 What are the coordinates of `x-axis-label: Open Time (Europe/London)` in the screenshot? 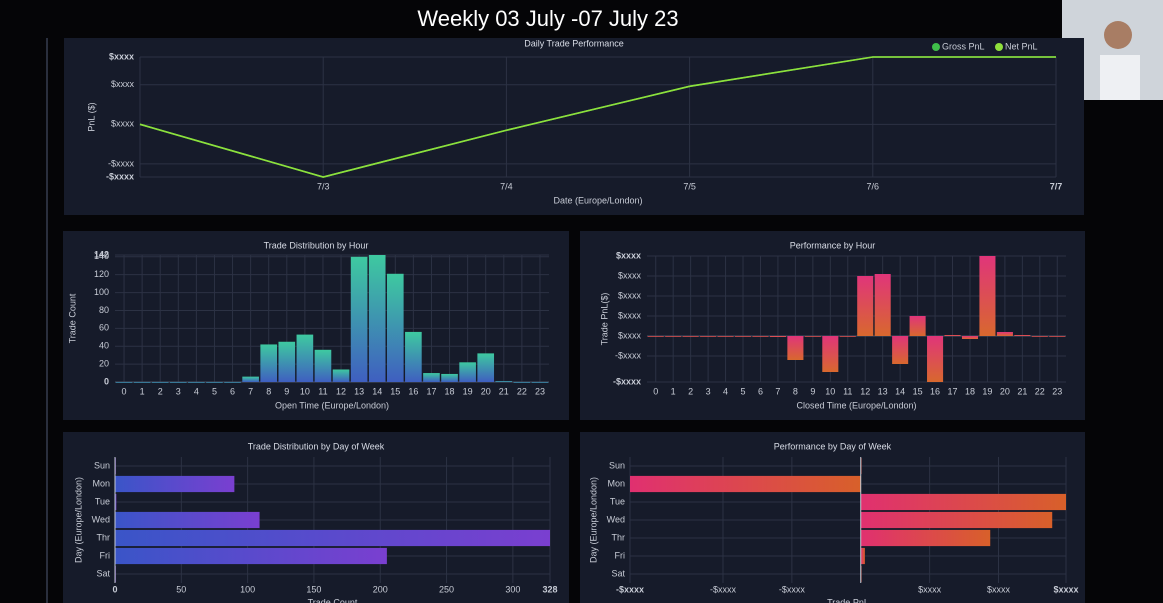 It's located at (332, 405).